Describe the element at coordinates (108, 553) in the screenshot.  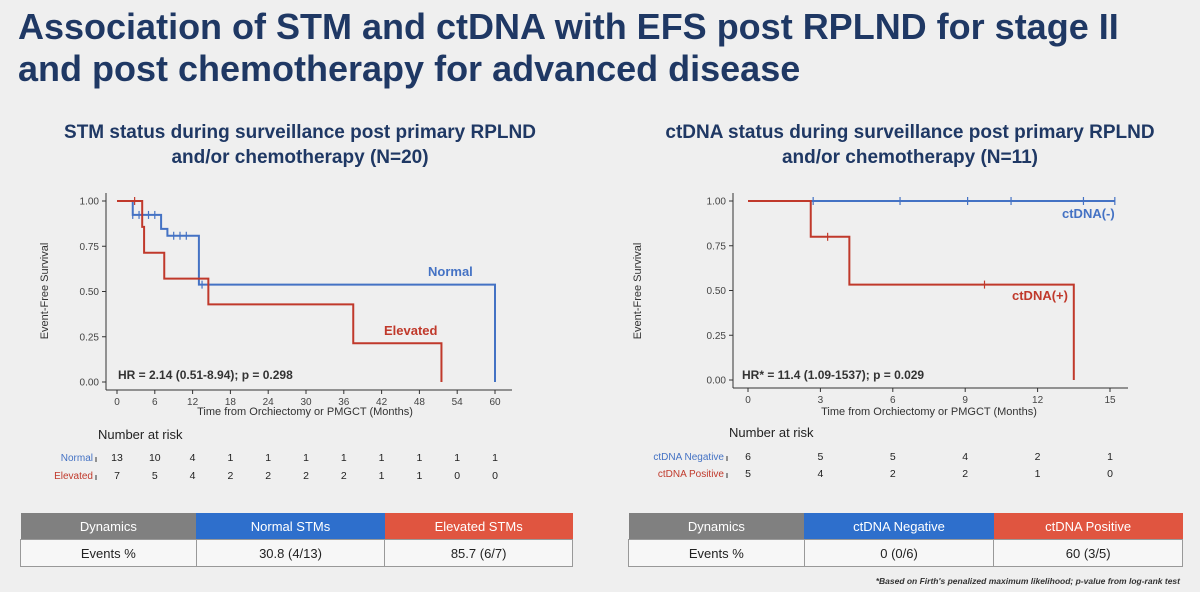
I see `left-events-row-label: Events %` at that location.